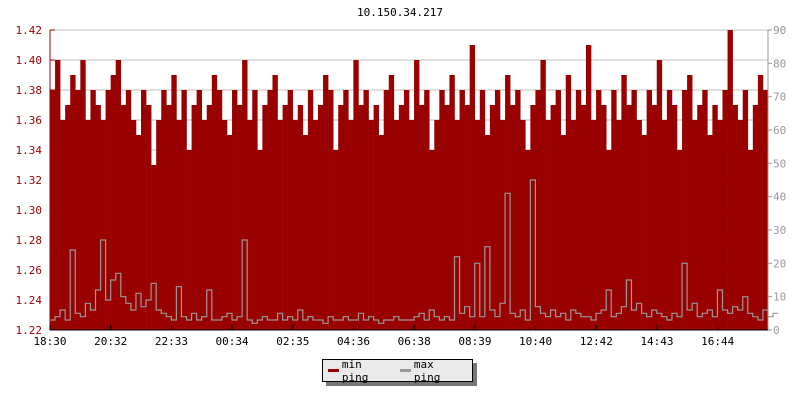 The height and width of the screenshot is (400, 800). Describe the element at coordinates (29, 180) in the screenshot. I see `left-tick-label: 1.32` at that location.